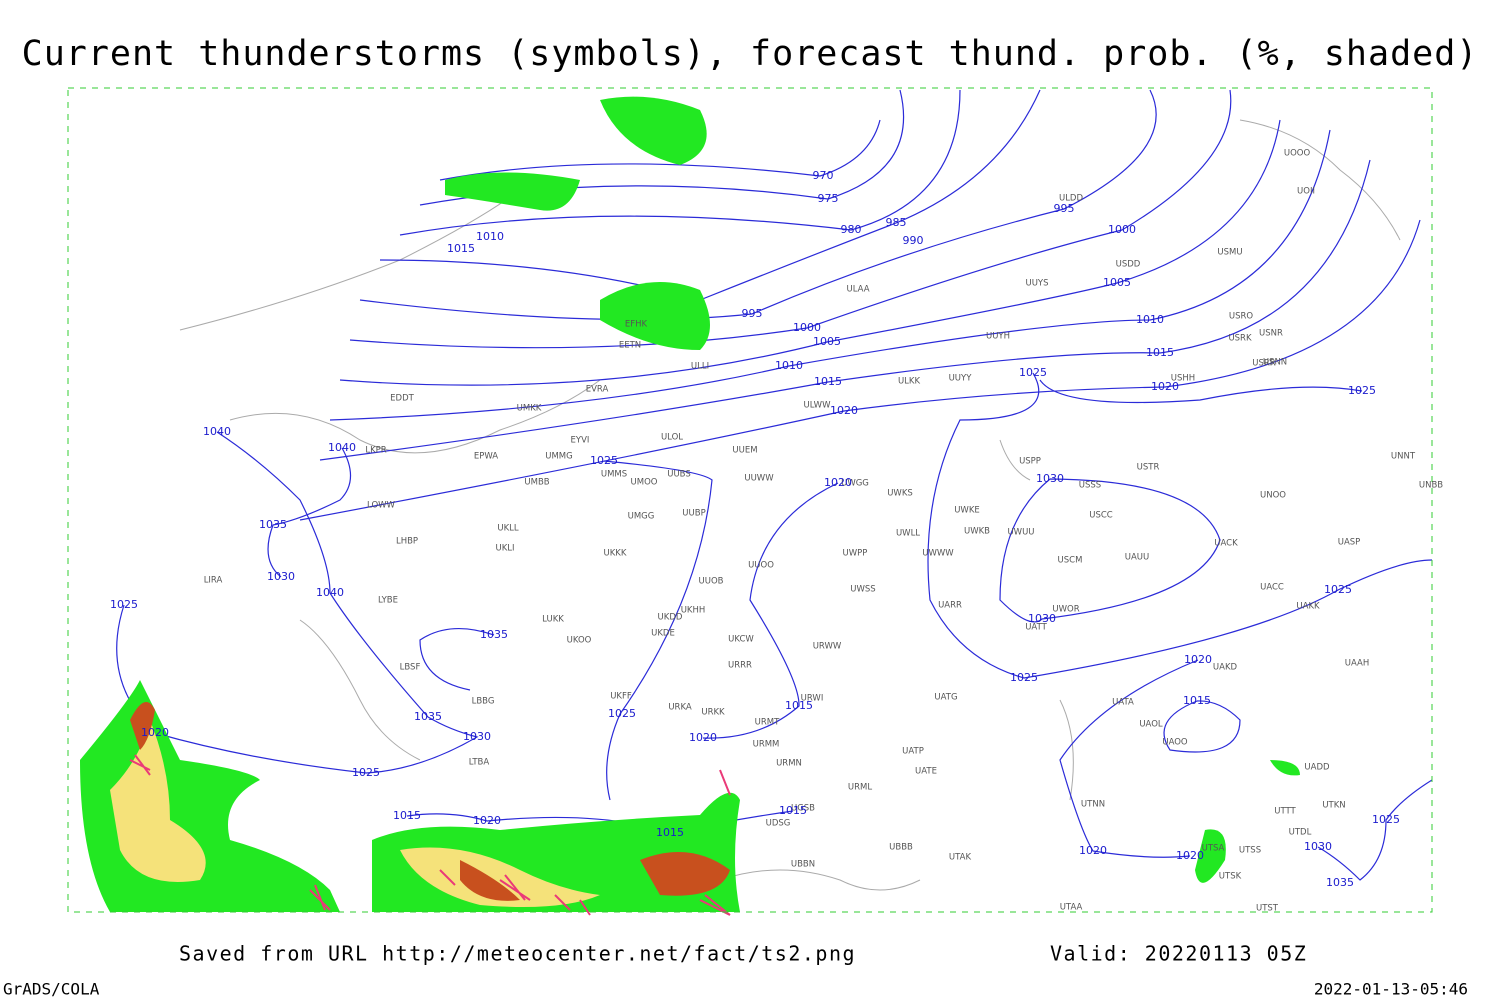 This screenshot has width=1500, height=1000. Describe the element at coordinates (486, 457) in the screenshot. I see `station-code: EPWA` at that location.